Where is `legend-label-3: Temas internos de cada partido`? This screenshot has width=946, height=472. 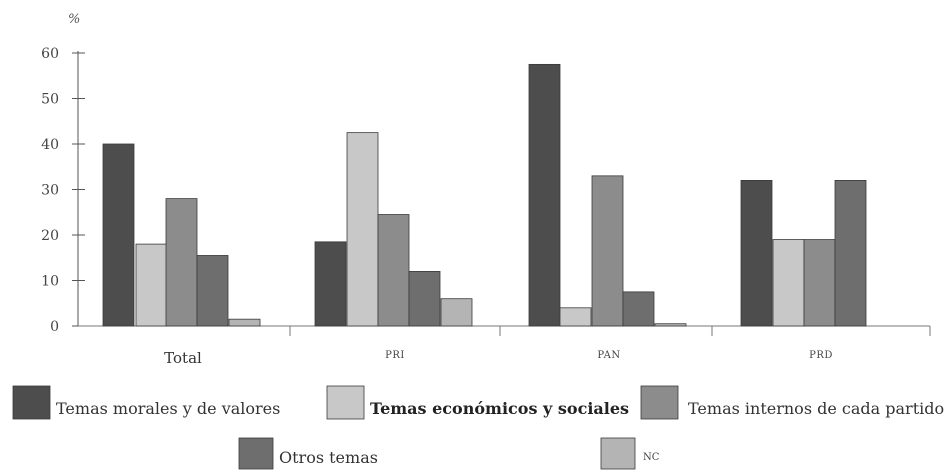
legend-label-3: Temas internos de cada partido is located at coordinates (816, 408).